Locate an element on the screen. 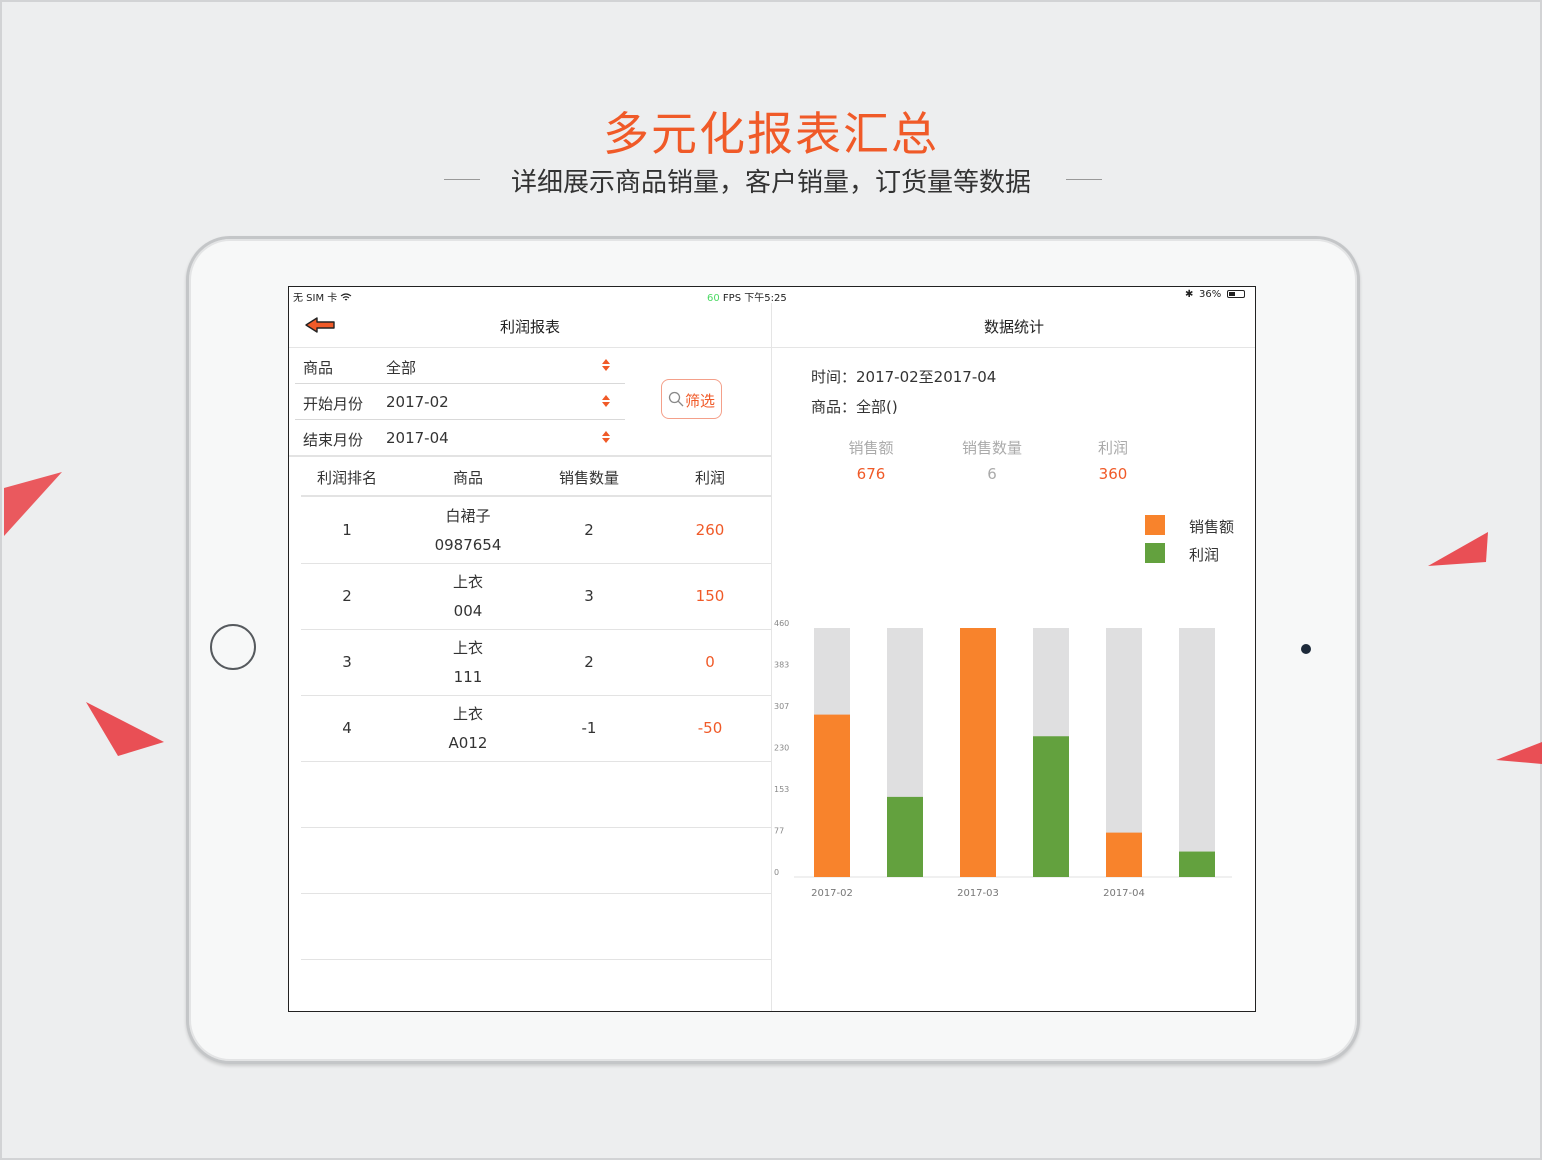 This screenshot has width=1542, height=1160. time-range-text: 时间：2017-02至2017-04 is located at coordinates (904, 377).